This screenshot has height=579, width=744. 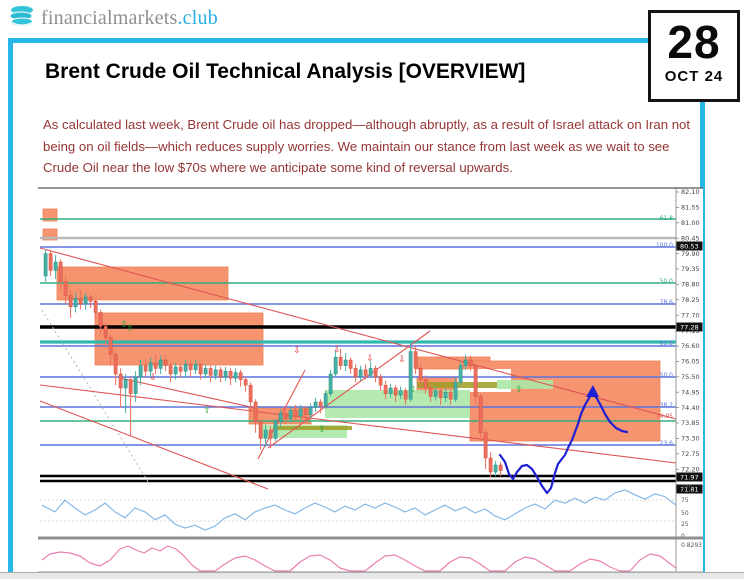 What do you see at coordinates (690, 408) in the screenshot?
I see `price-label: 74.40` at bounding box center [690, 408].